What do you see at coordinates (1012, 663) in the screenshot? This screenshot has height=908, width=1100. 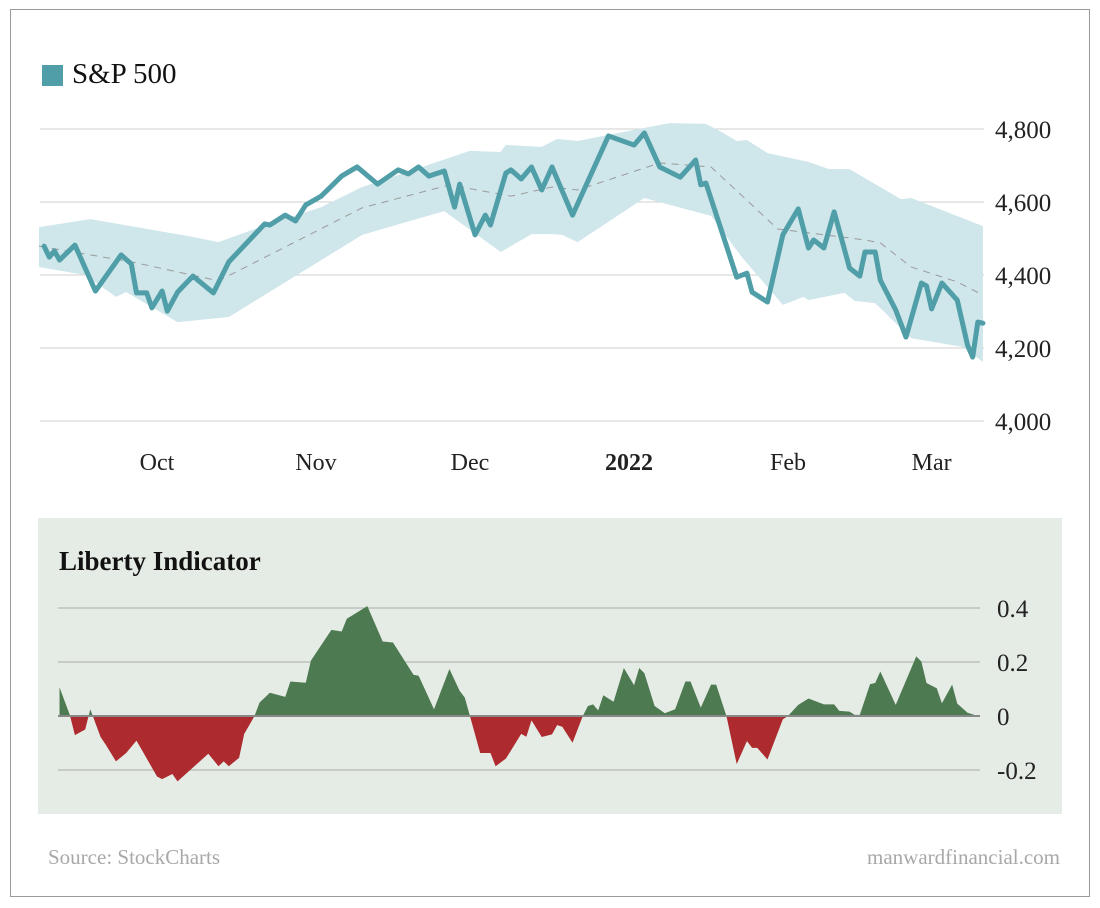 I see `indicator-y-tick-label: 0.2` at bounding box center [1012, 663].